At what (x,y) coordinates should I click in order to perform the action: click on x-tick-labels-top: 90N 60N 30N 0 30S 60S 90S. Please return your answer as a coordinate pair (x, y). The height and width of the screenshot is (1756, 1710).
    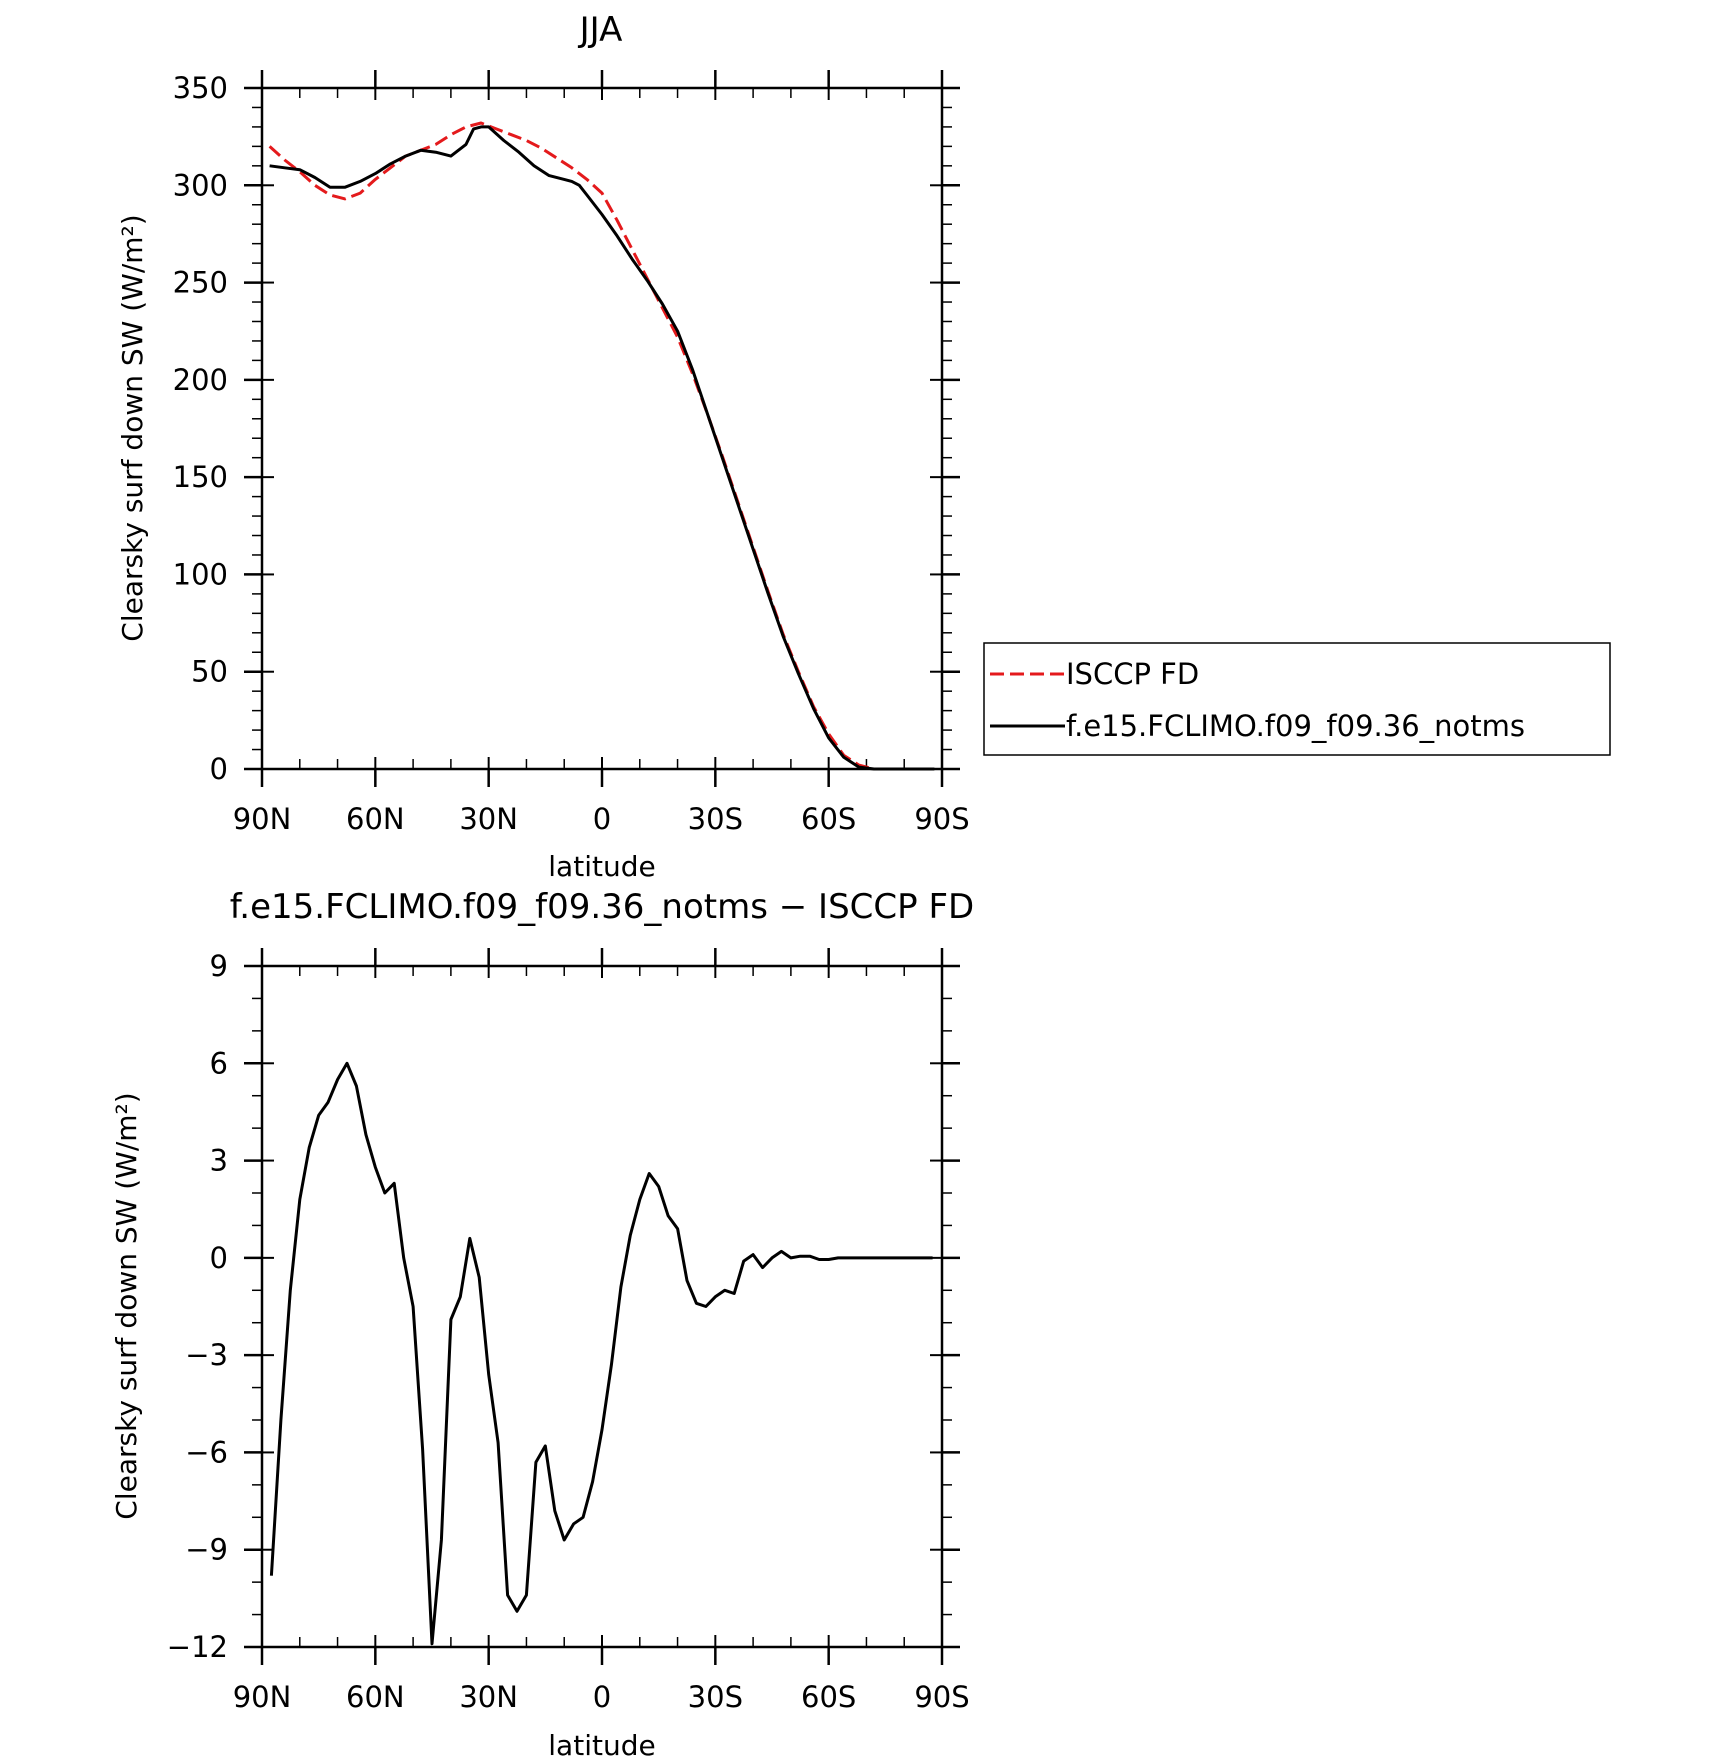
    Looking at the image, I should click on (601, 819).